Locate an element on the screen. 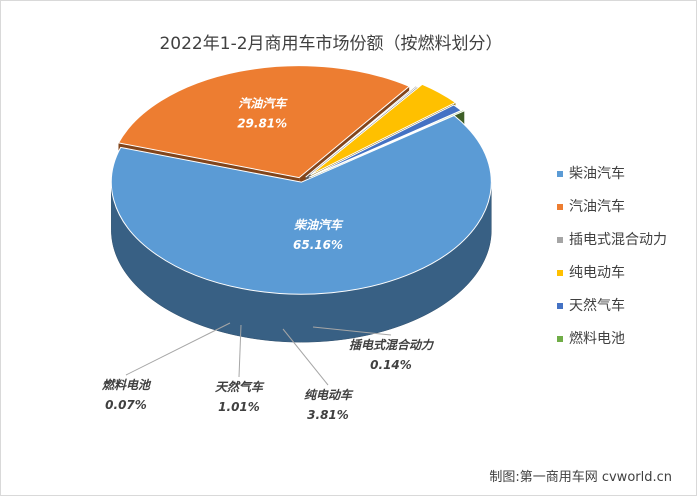  credit-text: 制图:第一商用车网 cvworld.cn is located at coordinates (580, 477).